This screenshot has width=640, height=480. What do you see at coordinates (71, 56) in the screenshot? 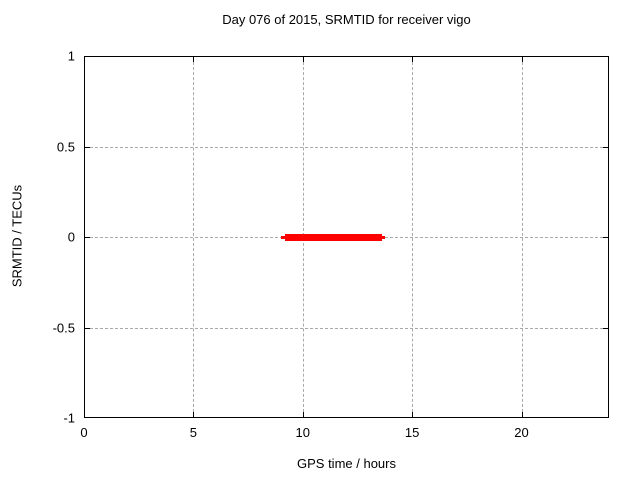
I see `y-tick-label: 1` at bounding box center [71, 56].